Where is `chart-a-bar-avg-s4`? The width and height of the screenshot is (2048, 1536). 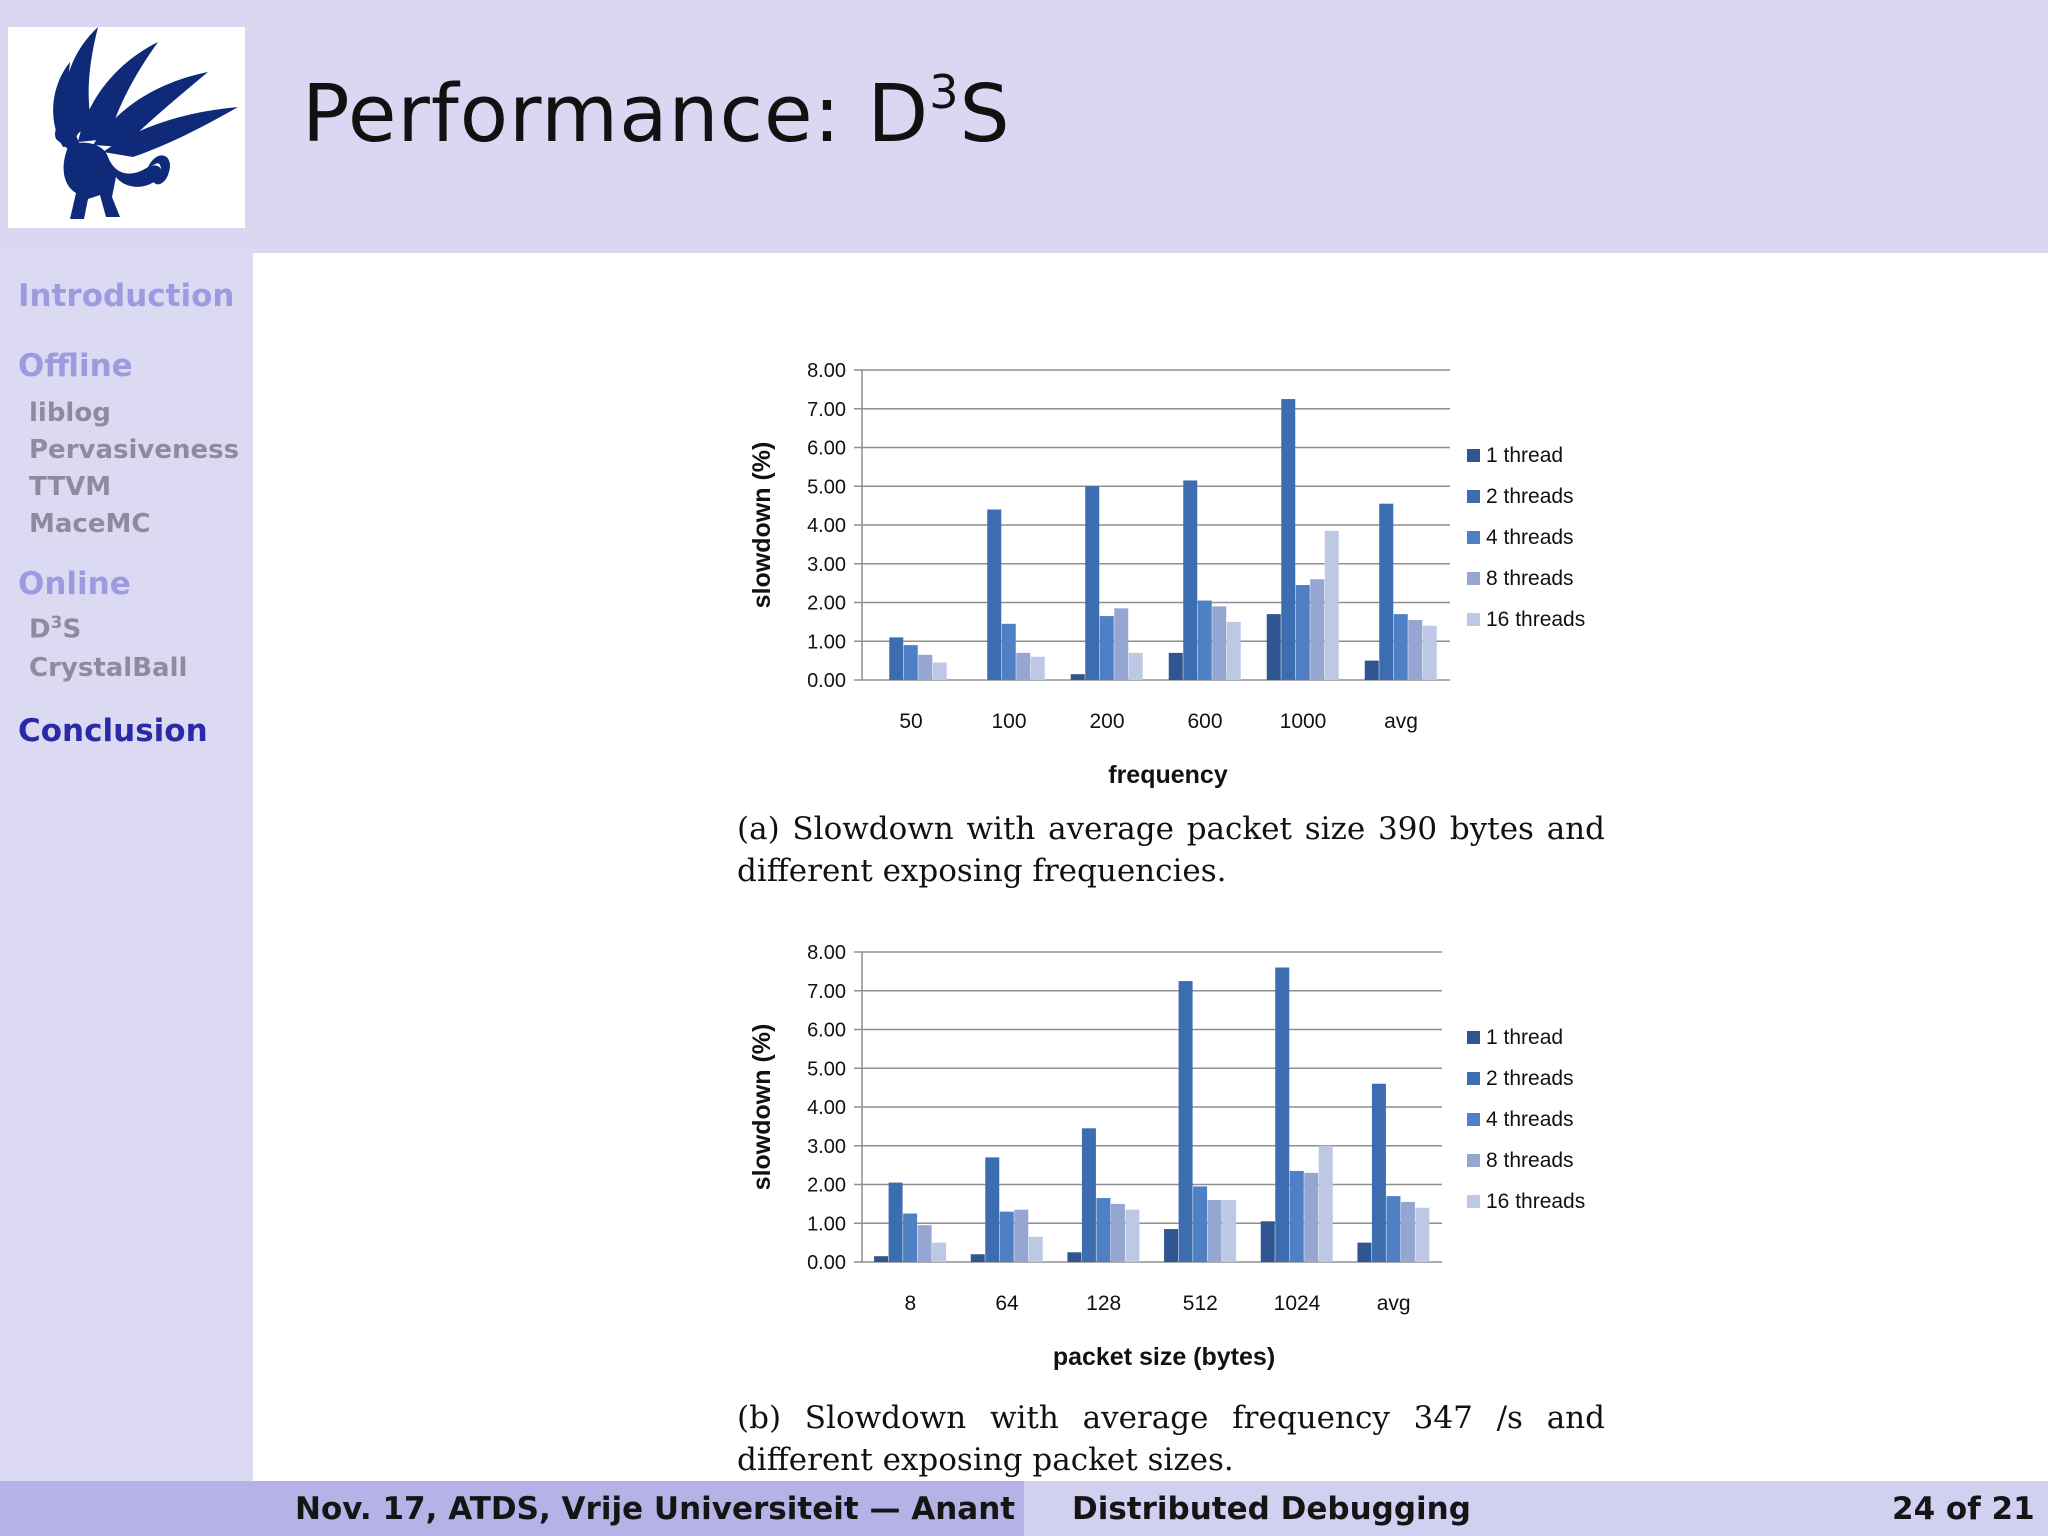
chart-a-bar-avg-s4 is located at coordinates (1415, 649).